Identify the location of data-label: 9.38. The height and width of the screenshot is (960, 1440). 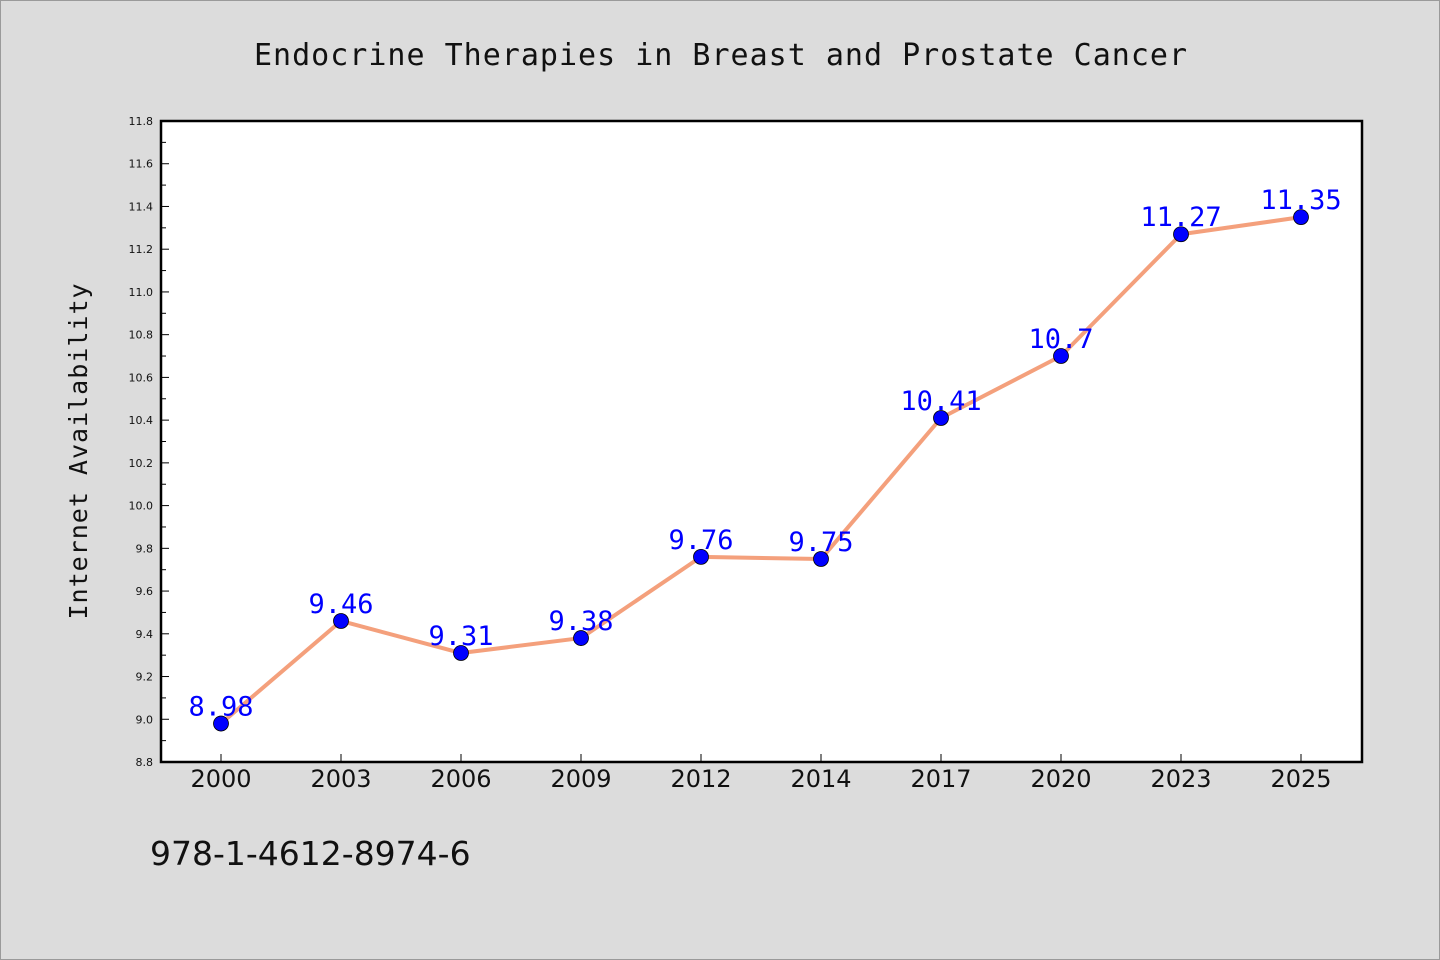
(580, 621).